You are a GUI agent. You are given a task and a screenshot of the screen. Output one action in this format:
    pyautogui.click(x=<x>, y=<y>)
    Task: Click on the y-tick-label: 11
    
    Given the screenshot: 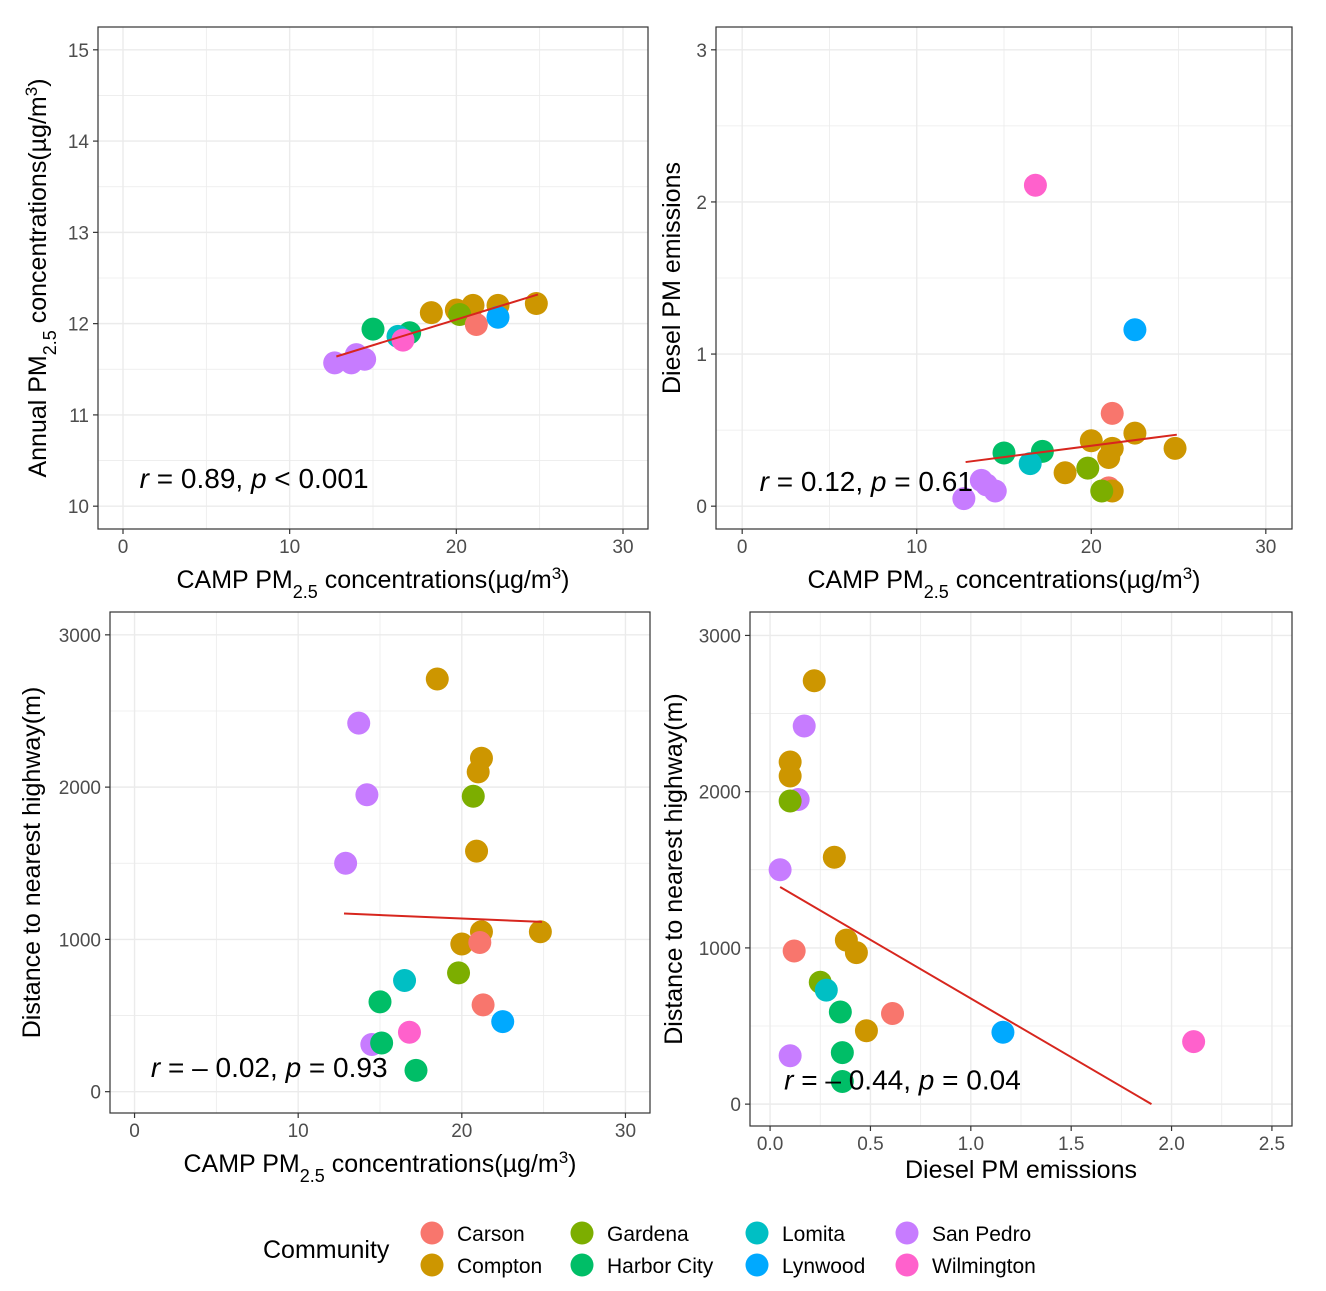 What is the action you would take?
    pyautogui.click(x=79, y=416)
    